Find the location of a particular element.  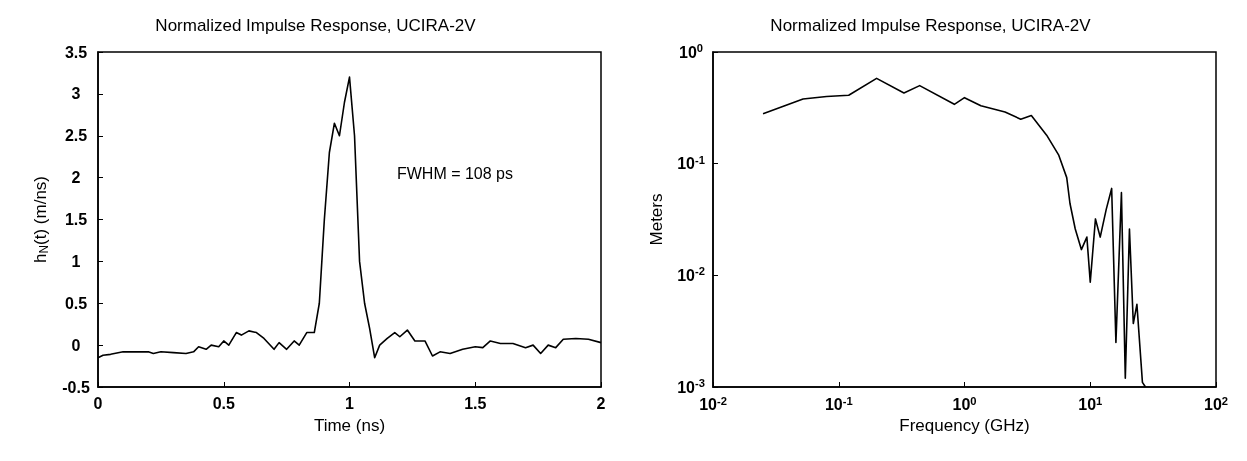

y-tick-label: 0 is located at coordinates (76, 345).